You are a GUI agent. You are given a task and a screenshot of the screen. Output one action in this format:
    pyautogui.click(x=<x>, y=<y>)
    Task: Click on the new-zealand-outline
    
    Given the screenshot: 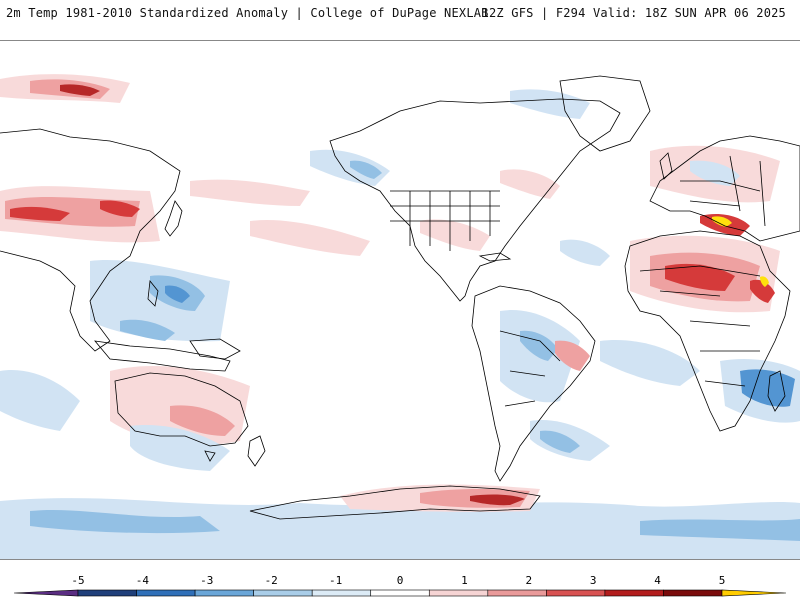 What is the action you would take?
    pyautogui.click(x=256, y=451)
    